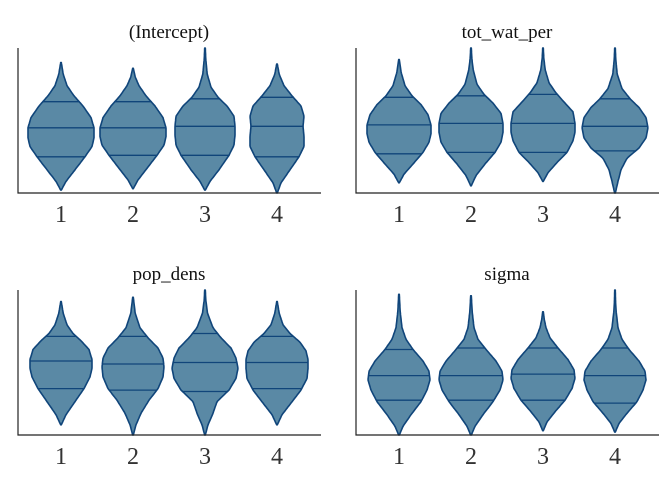  Describe the element at coordinates (169, 32) in the screenshot. I see `panel-title: (Intercept)` at that location.